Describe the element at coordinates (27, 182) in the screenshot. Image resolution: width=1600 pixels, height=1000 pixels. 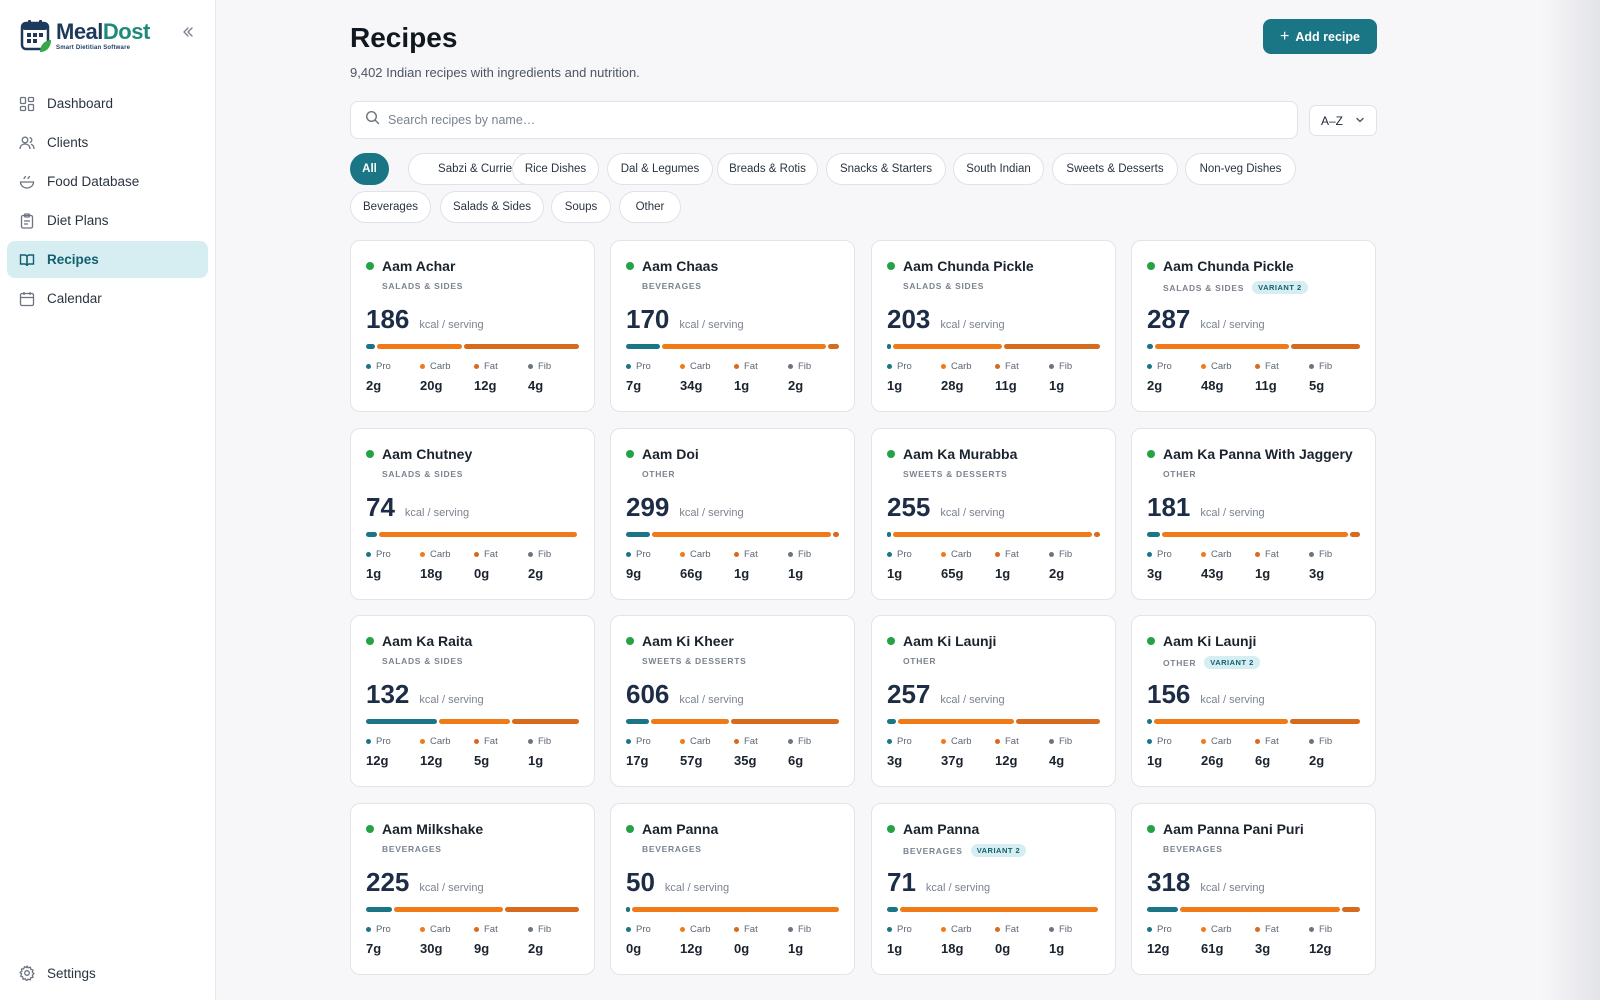
I see `bowl-icon` at that location.